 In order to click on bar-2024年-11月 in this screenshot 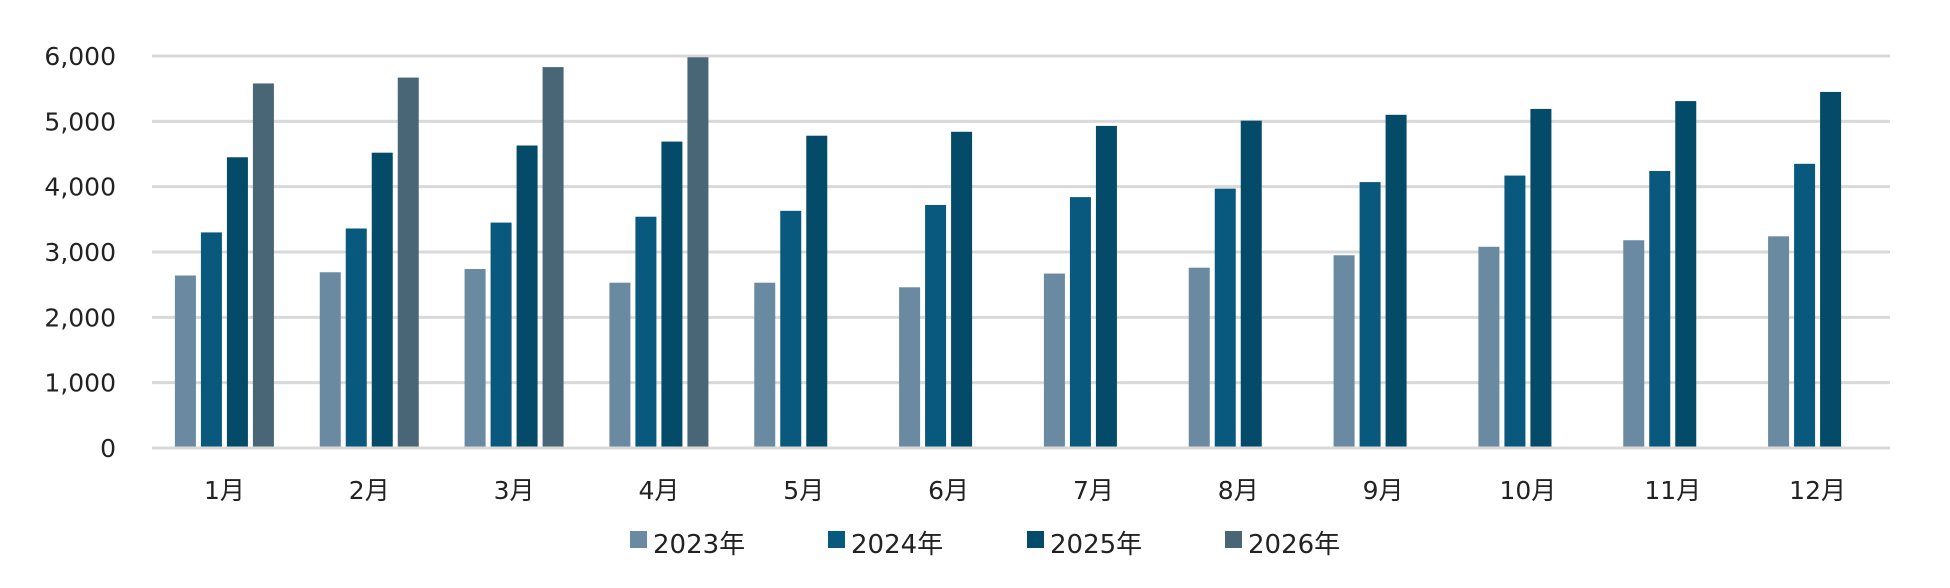, I will do `click(1660, 309)`.